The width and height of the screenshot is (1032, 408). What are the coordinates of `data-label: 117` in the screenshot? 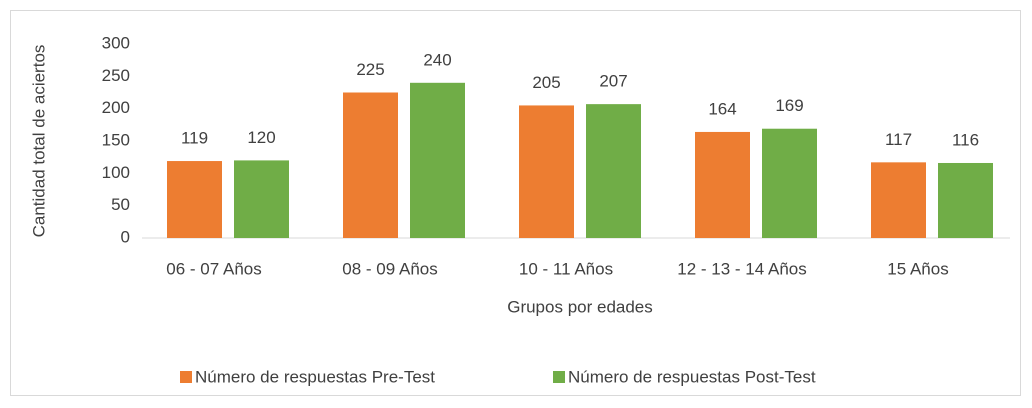 It's located at (898, 139).